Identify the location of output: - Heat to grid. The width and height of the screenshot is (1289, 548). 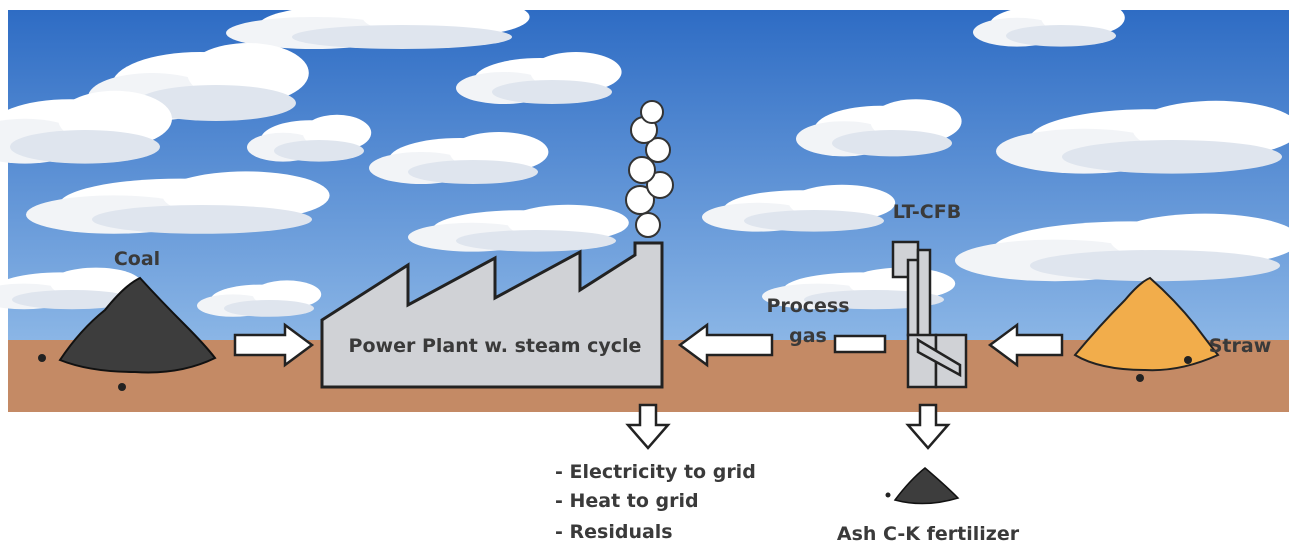
(627, 501).